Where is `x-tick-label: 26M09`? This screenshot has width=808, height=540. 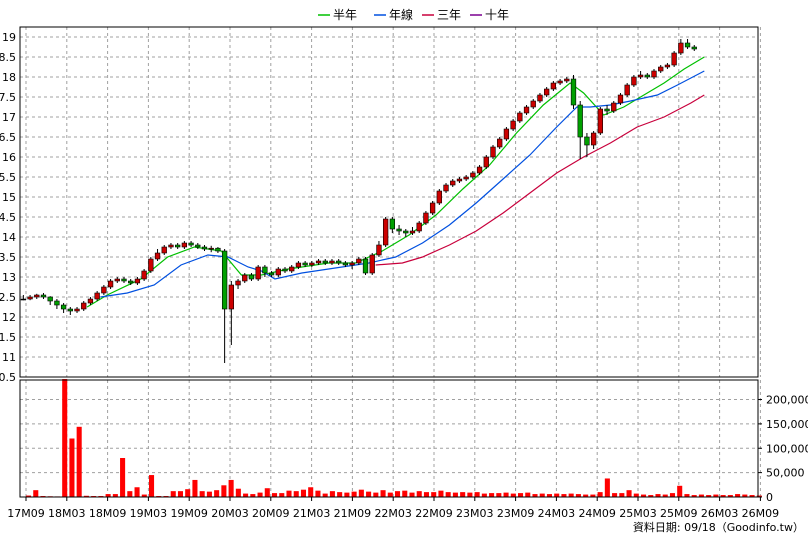 x-tick-label: 26M09 is located at coordinates (761, 513).